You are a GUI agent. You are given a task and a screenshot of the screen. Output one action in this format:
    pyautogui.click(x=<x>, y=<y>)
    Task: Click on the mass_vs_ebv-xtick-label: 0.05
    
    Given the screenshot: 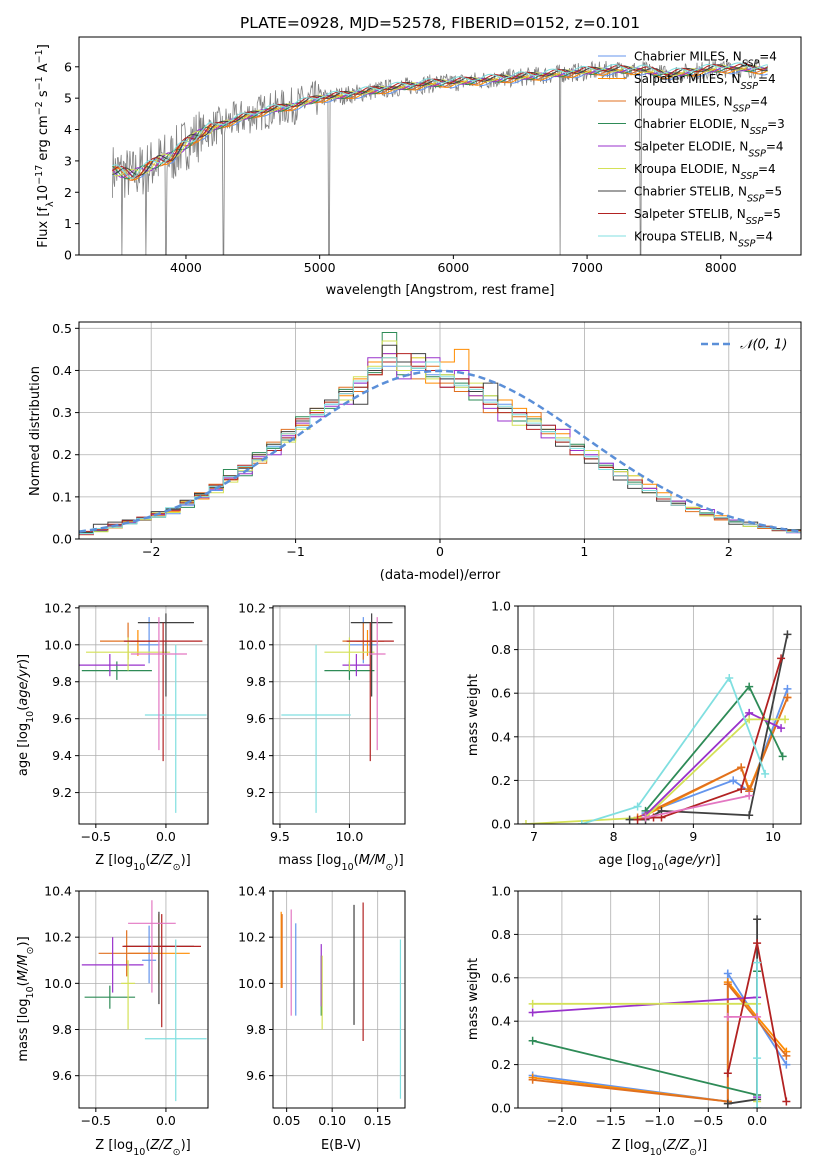 What is the action you would take?
    pyautogui.click(x=287, y=1120)
    